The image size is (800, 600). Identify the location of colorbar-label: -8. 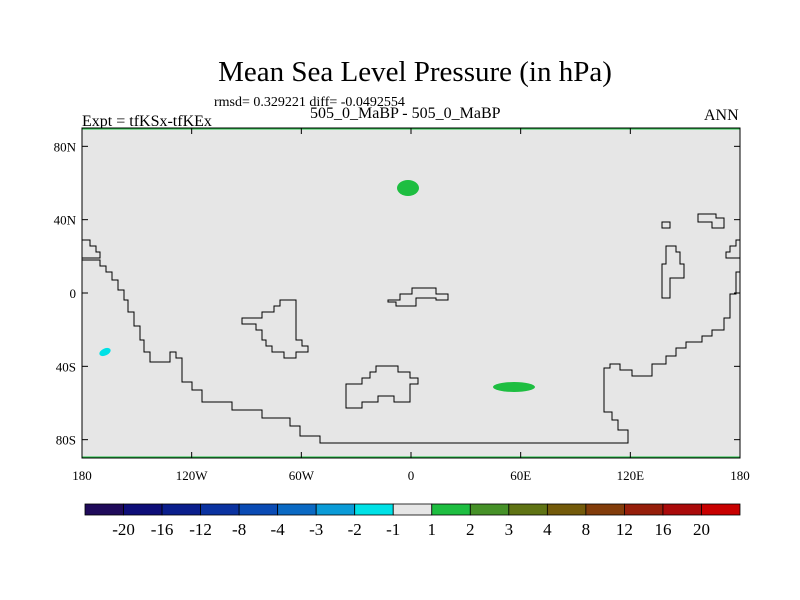
(239, 529).